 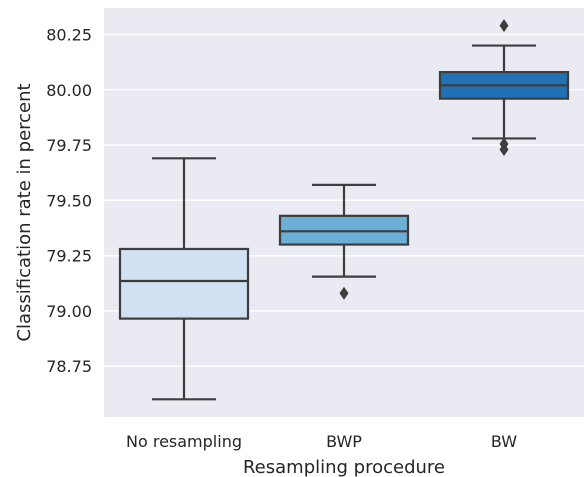 What do you see at coordinates (69, 256) in the screenshot?
I see `y-tick-label: 79.25` at bounding box center [69, 256].